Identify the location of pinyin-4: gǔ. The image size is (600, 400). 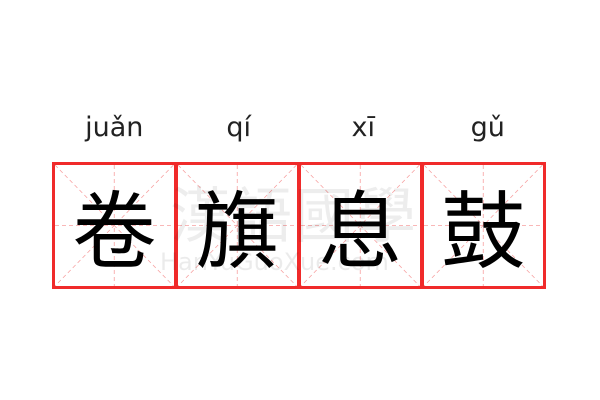
(487, 127).